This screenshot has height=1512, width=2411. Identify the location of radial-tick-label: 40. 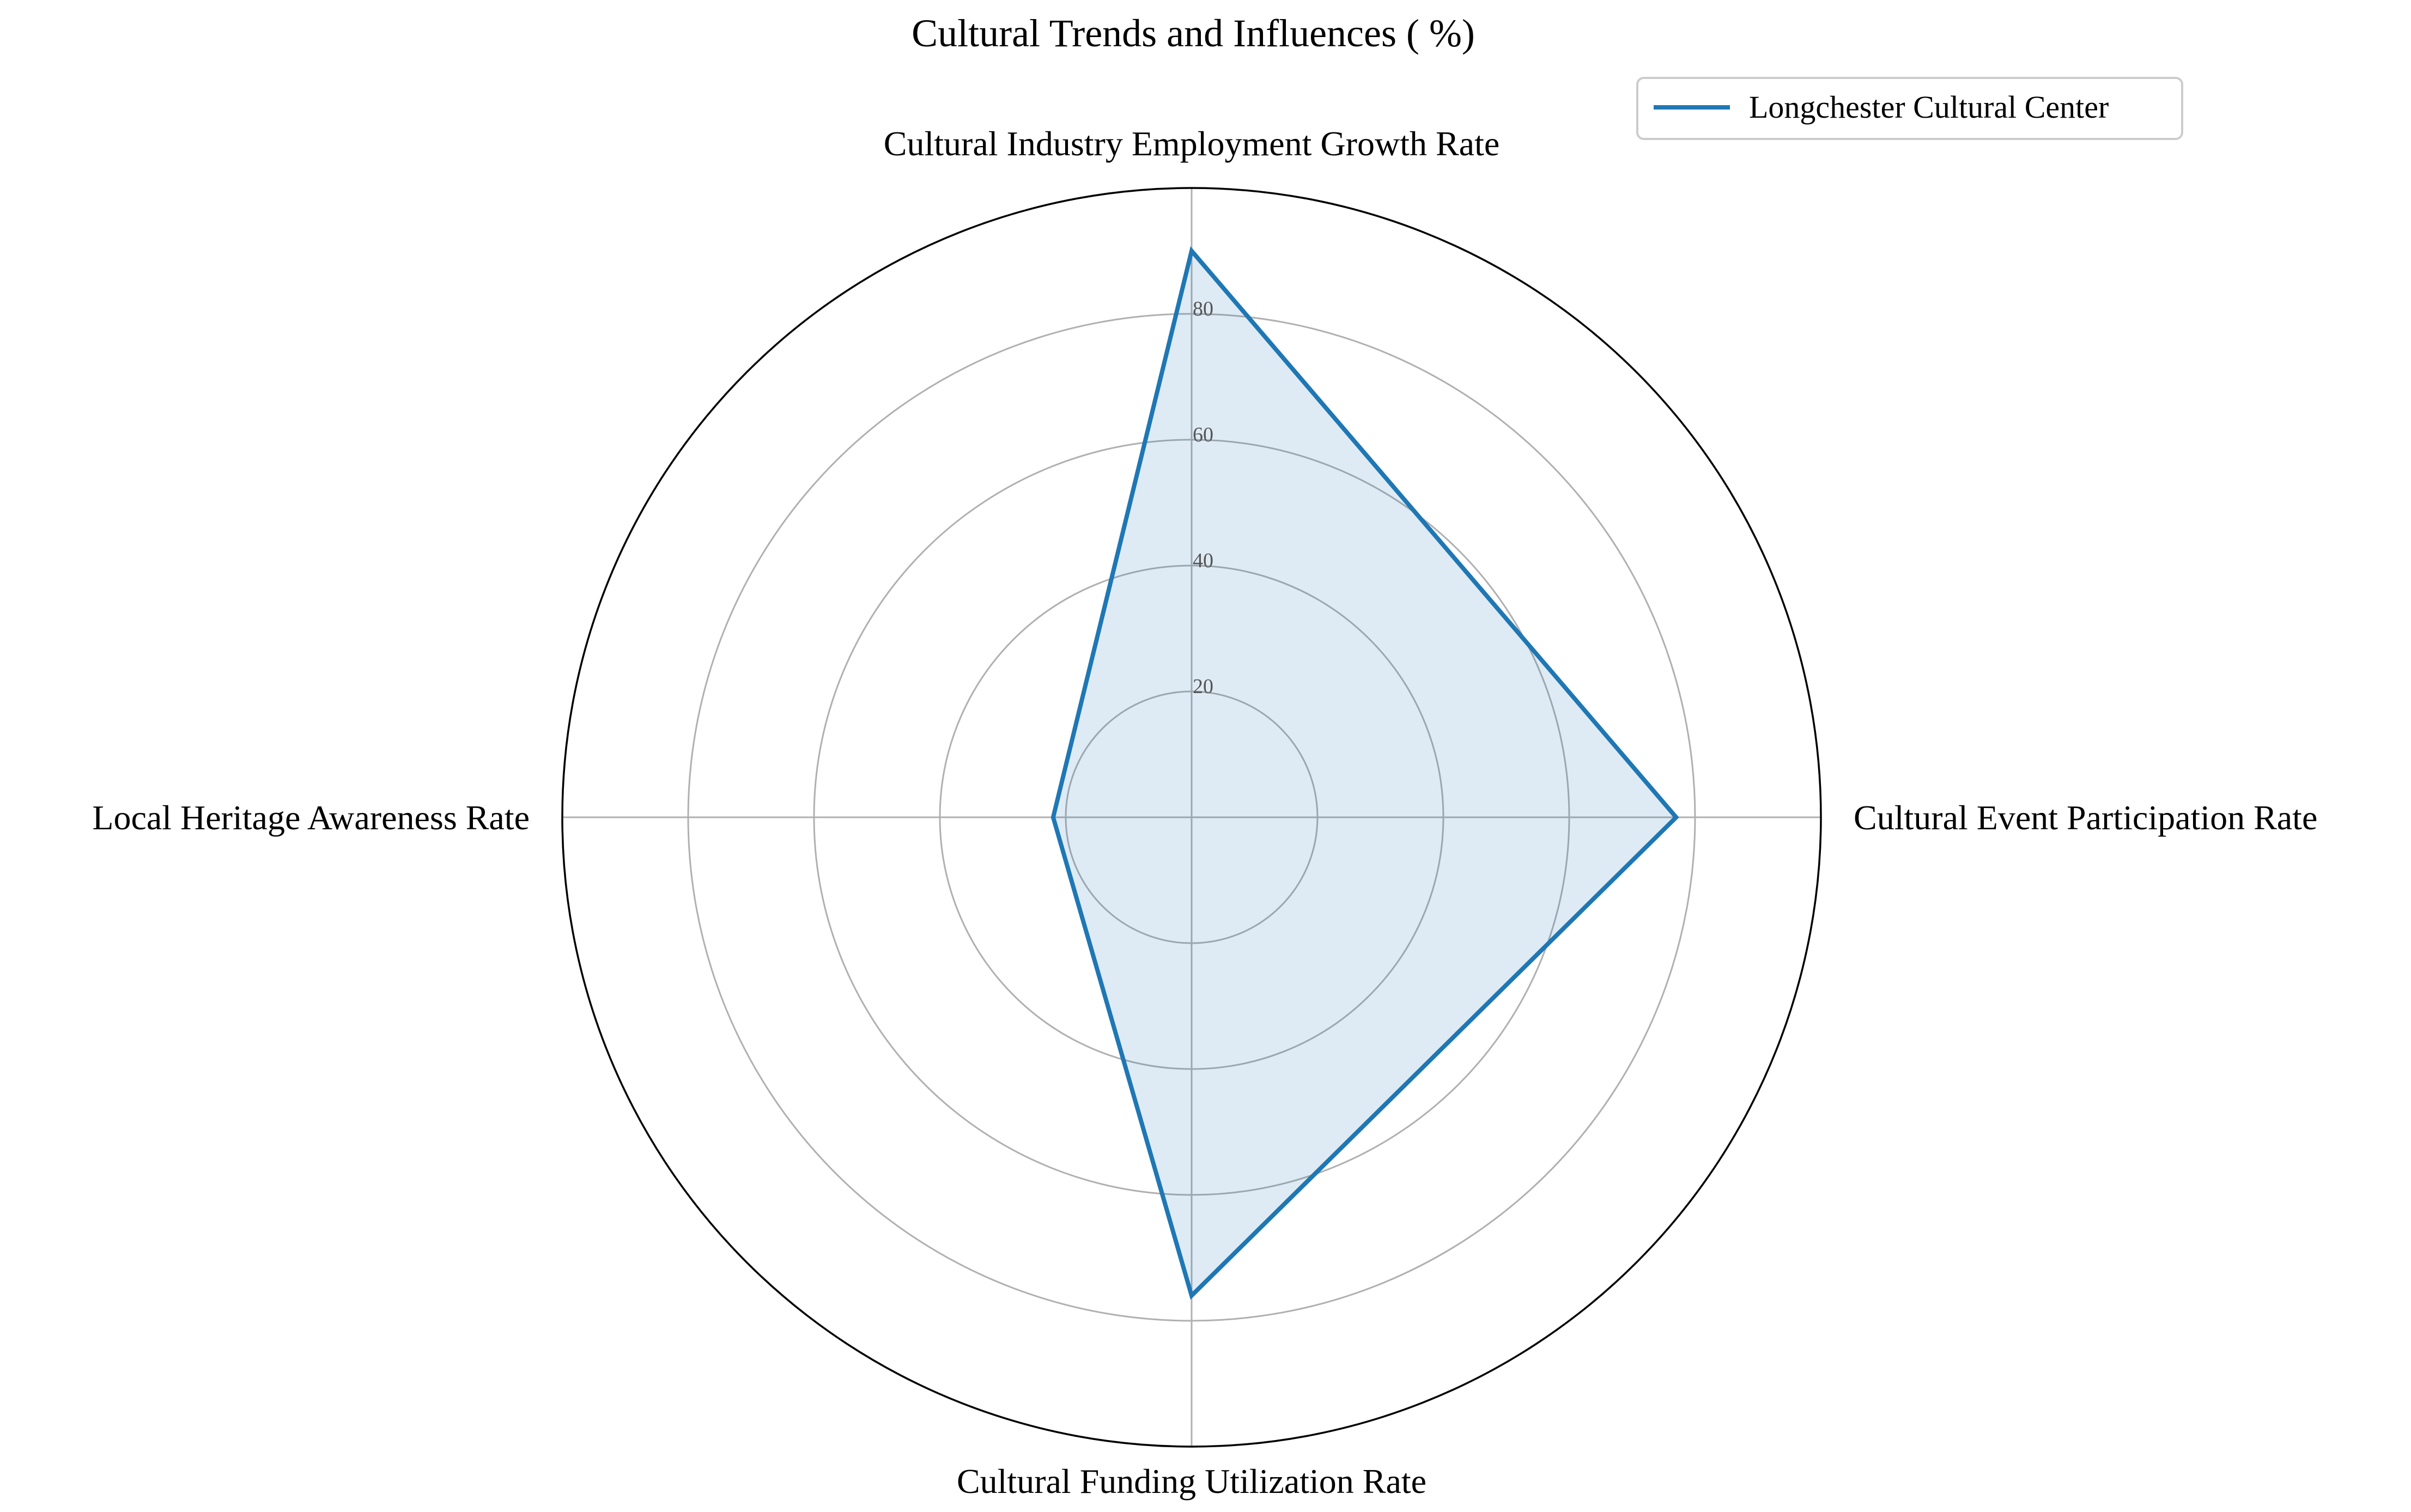
(1203, 560).